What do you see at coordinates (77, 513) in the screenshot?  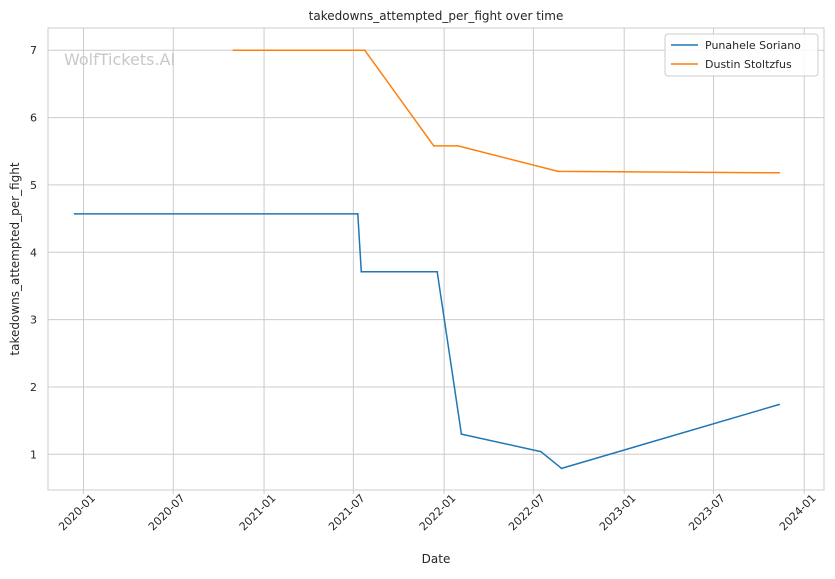 I see `x-tick-label: 2020-01` at bounding box center [77, 513].